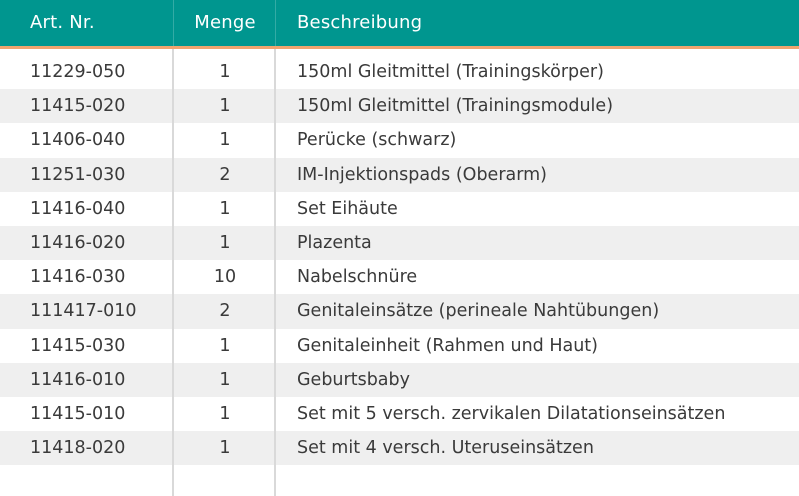  I want to click on cell-beschreibung: Plazenta, so click(334, 242).